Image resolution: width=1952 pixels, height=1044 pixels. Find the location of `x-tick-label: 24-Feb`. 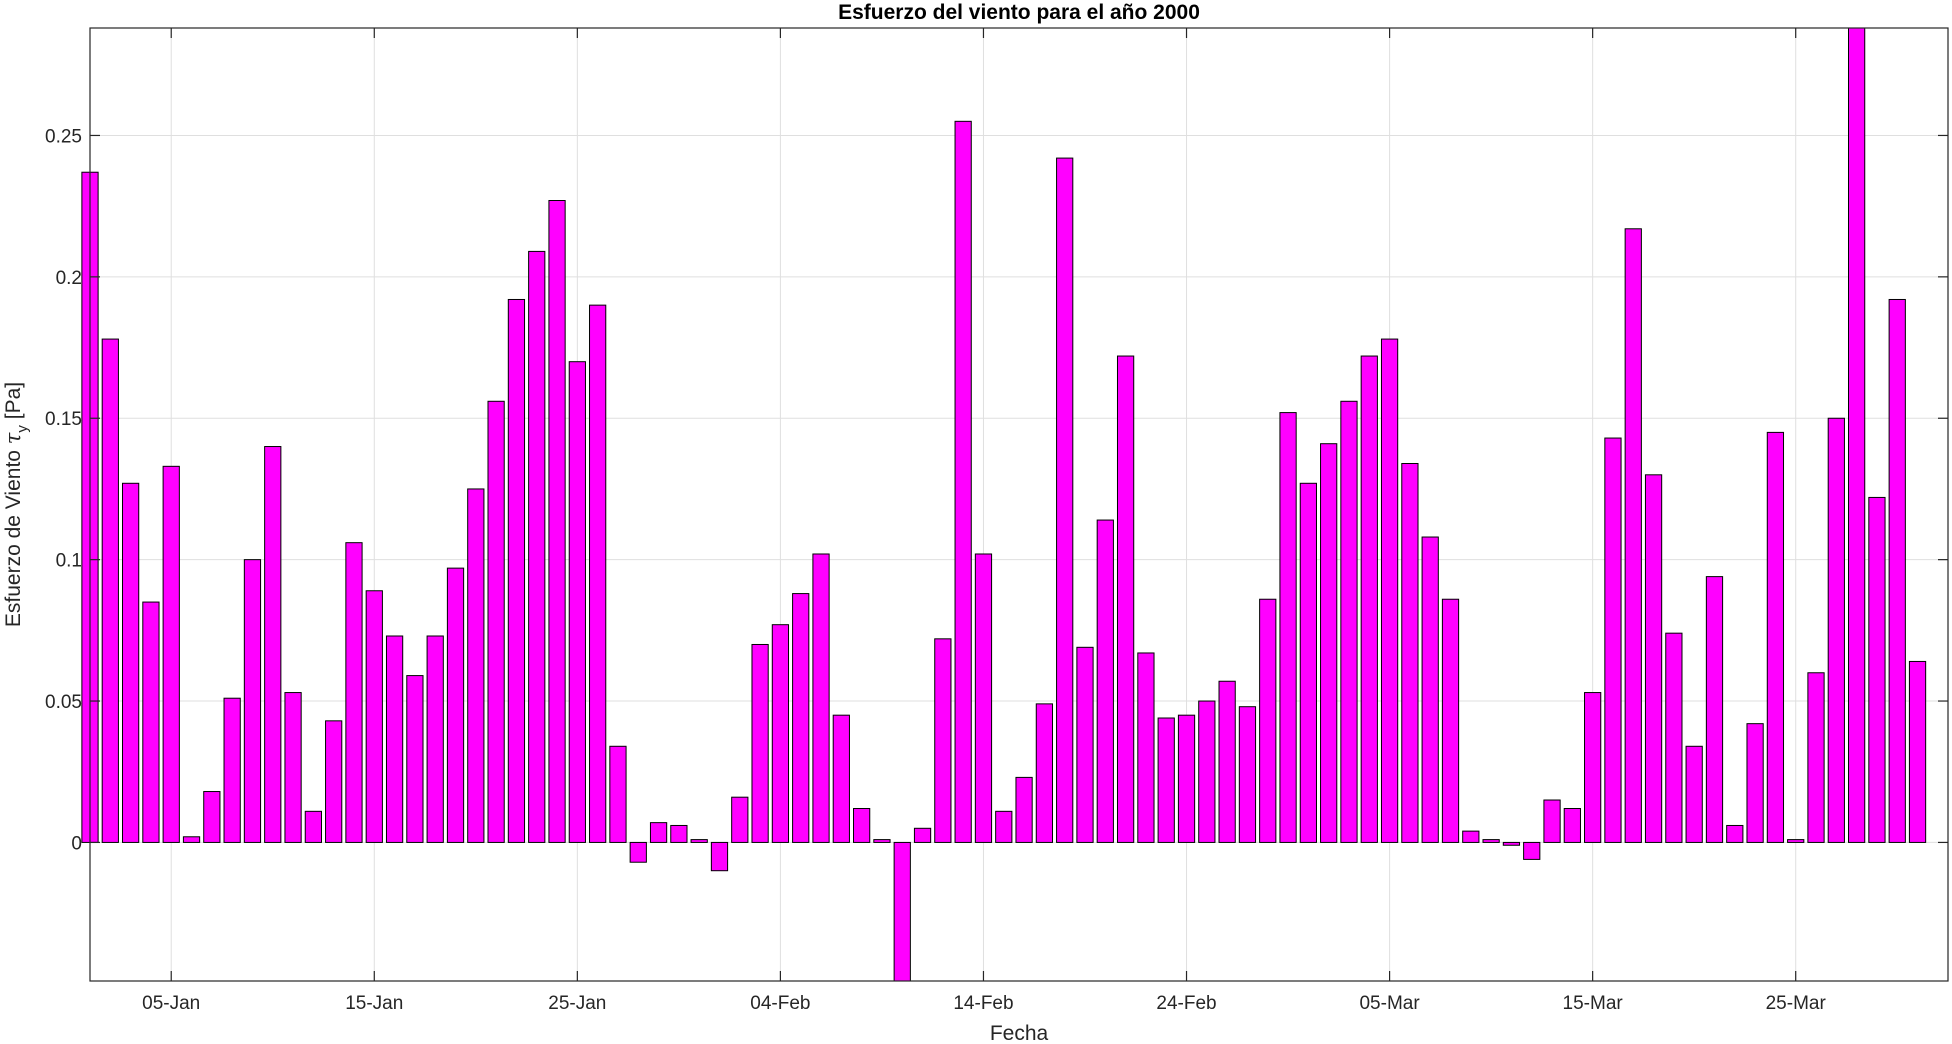

x-tick-label: 24-Feb is located at coordinates (1186, 1003).